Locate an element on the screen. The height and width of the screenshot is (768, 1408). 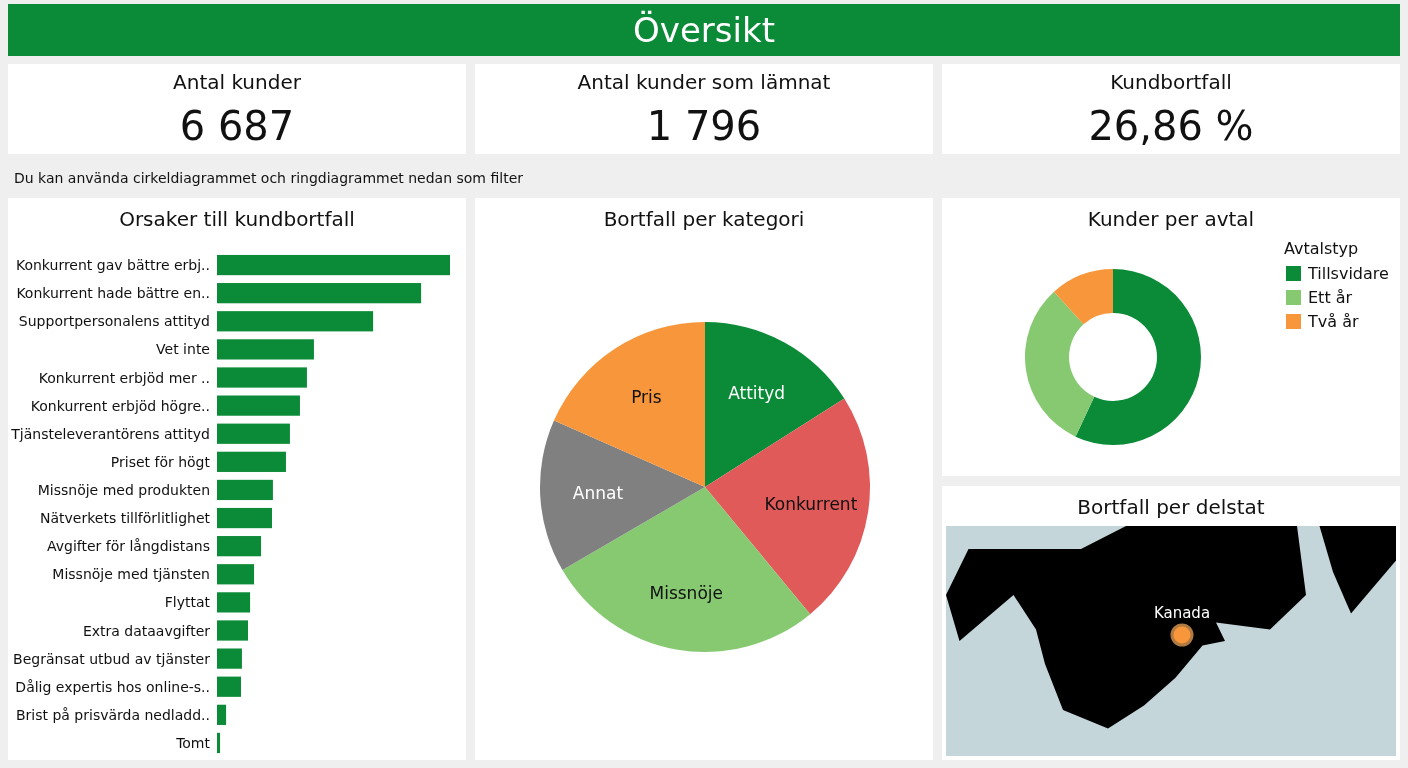
y-tick-label: Avgifter för långdistans is located at coordinates (128, 546).